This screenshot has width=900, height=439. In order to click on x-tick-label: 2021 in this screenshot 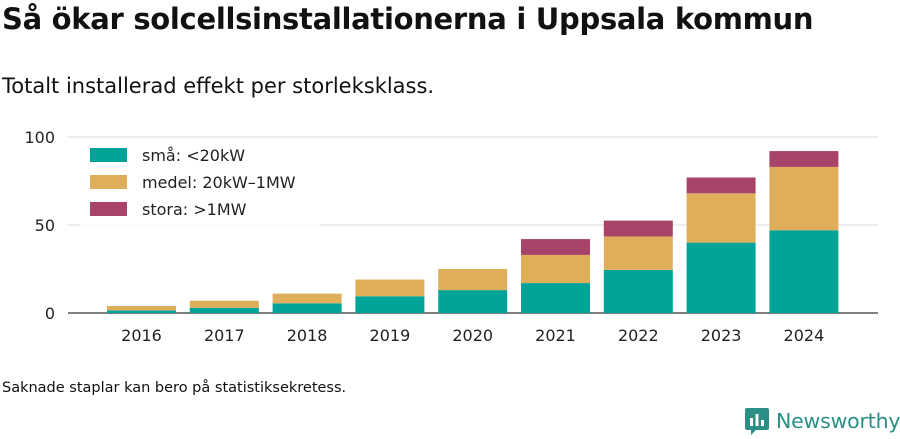, I will do `click(555, 335)`.